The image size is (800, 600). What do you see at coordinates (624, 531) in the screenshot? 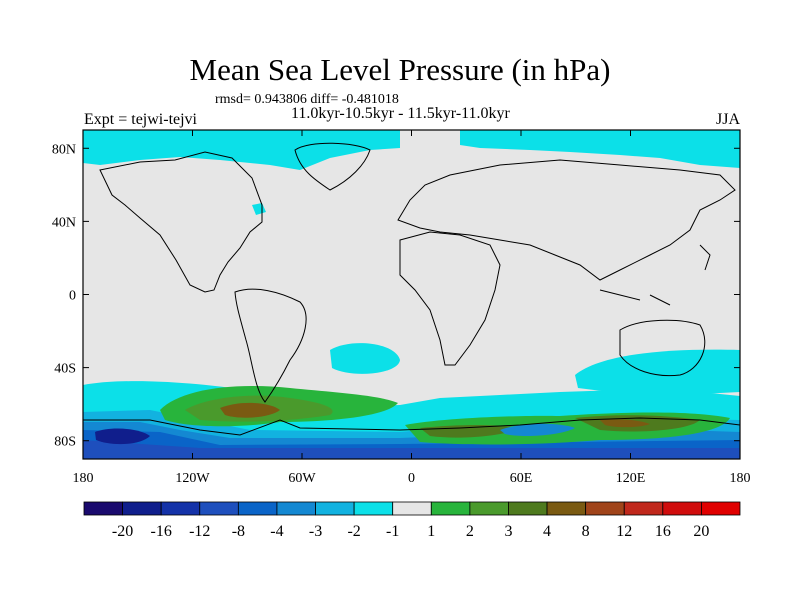
I see `colorbar-label: 12` at bounding box center [624, 531].